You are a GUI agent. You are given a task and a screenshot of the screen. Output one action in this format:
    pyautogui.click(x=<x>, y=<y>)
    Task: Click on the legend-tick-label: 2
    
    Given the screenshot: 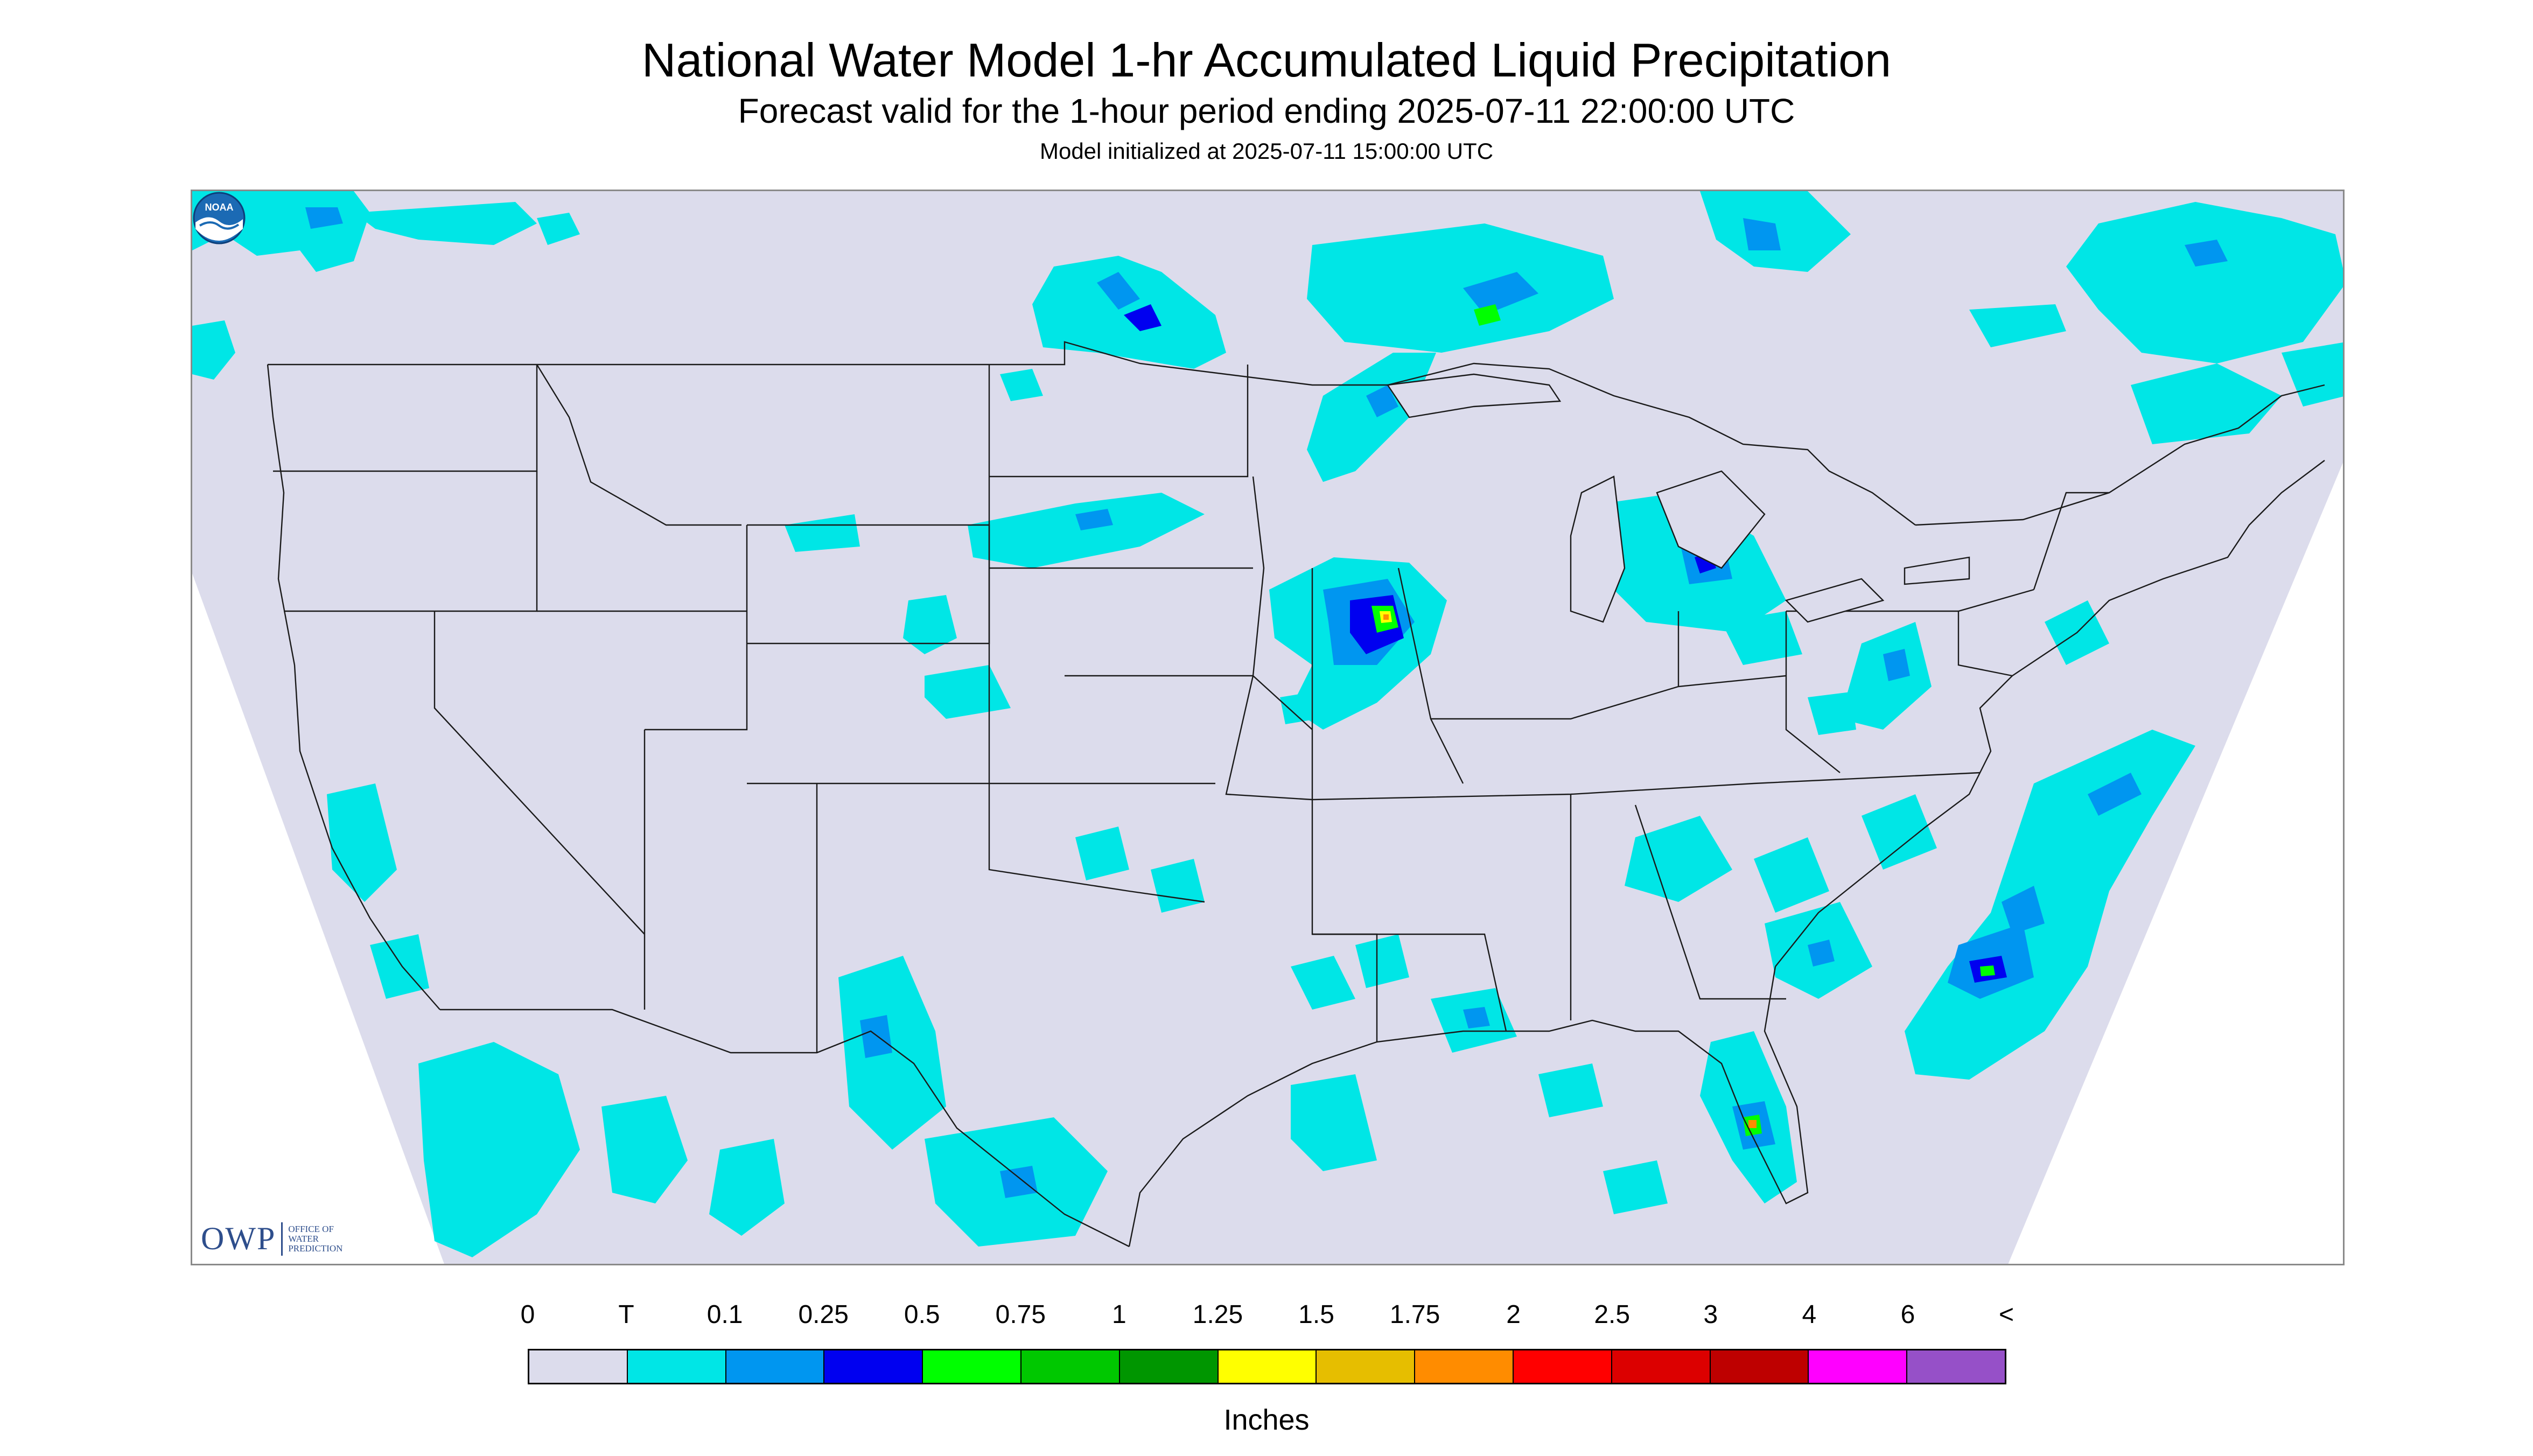 What is the action you would take?
    pyautogui.click(x=1514, y=1314)
    